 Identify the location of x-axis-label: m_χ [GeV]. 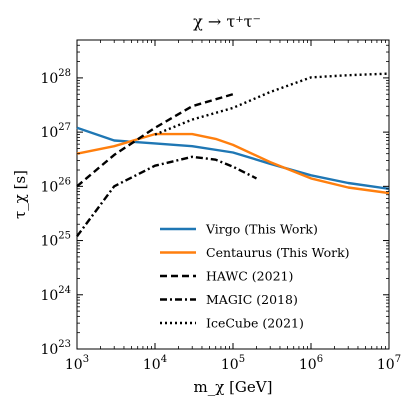
(233, 387).